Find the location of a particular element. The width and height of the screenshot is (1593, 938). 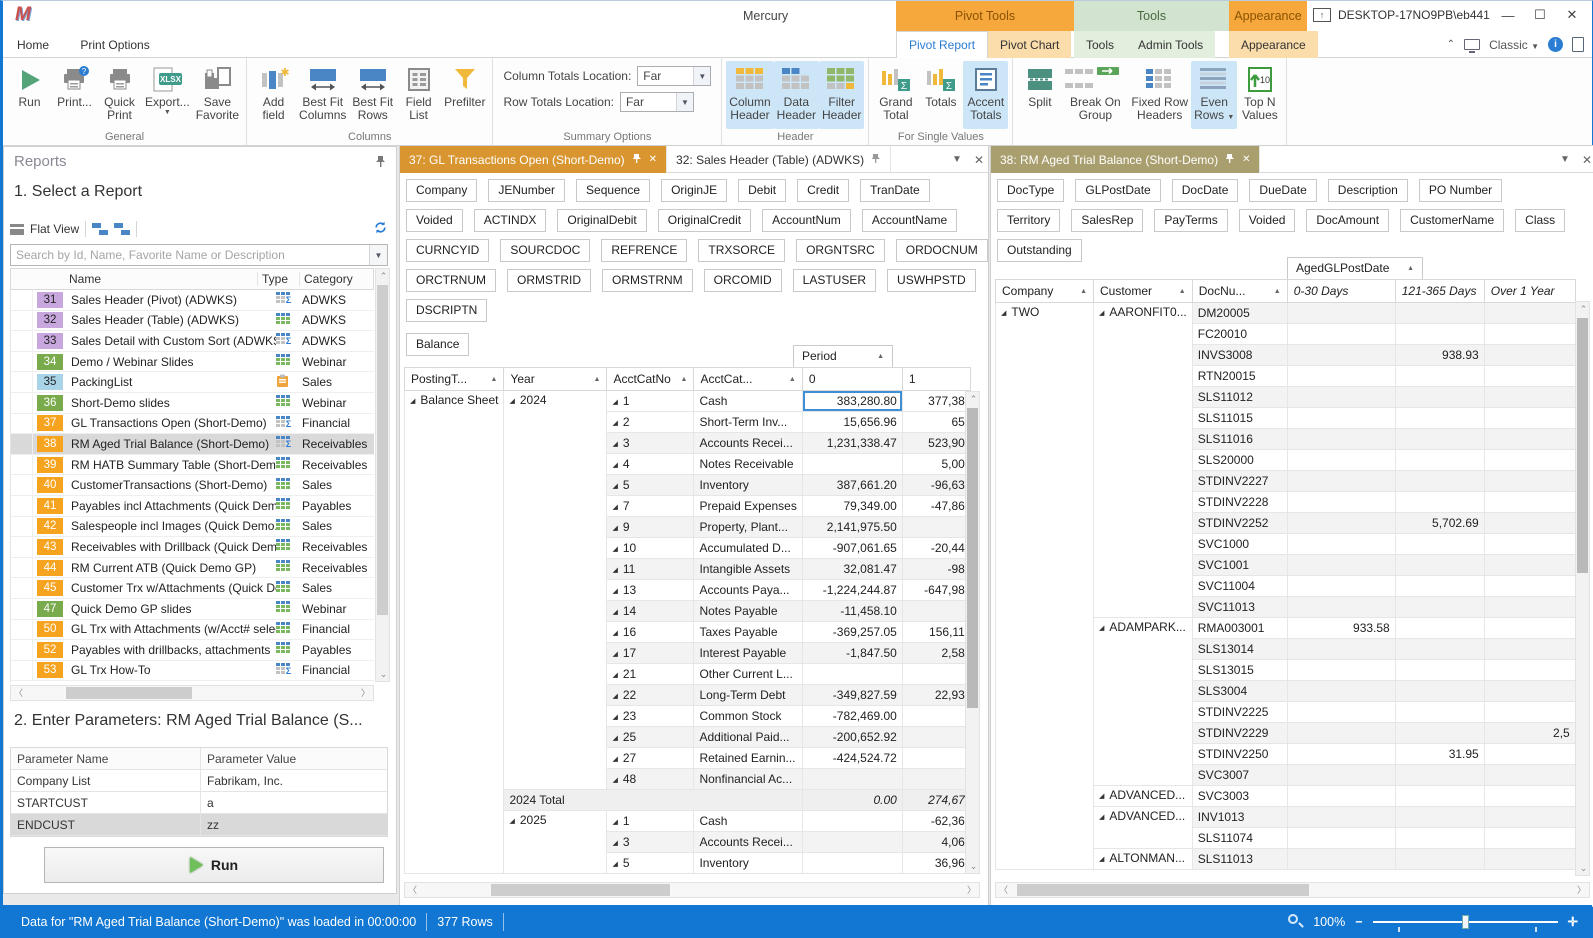

pivot-value-cell: -1,224,244.87 is located at coordinates (852, 590).